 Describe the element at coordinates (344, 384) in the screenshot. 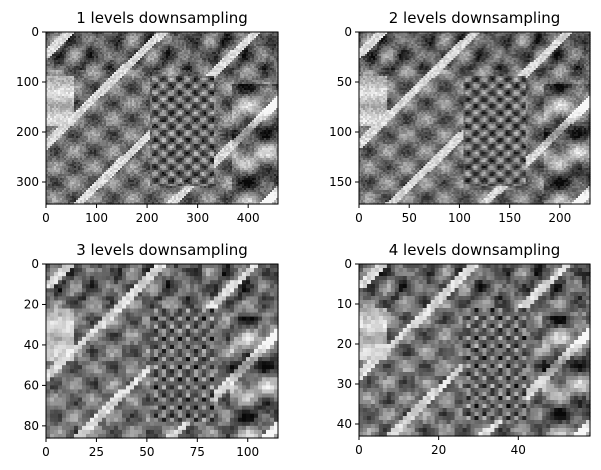

I see `y-tick-label: 30` at that location.